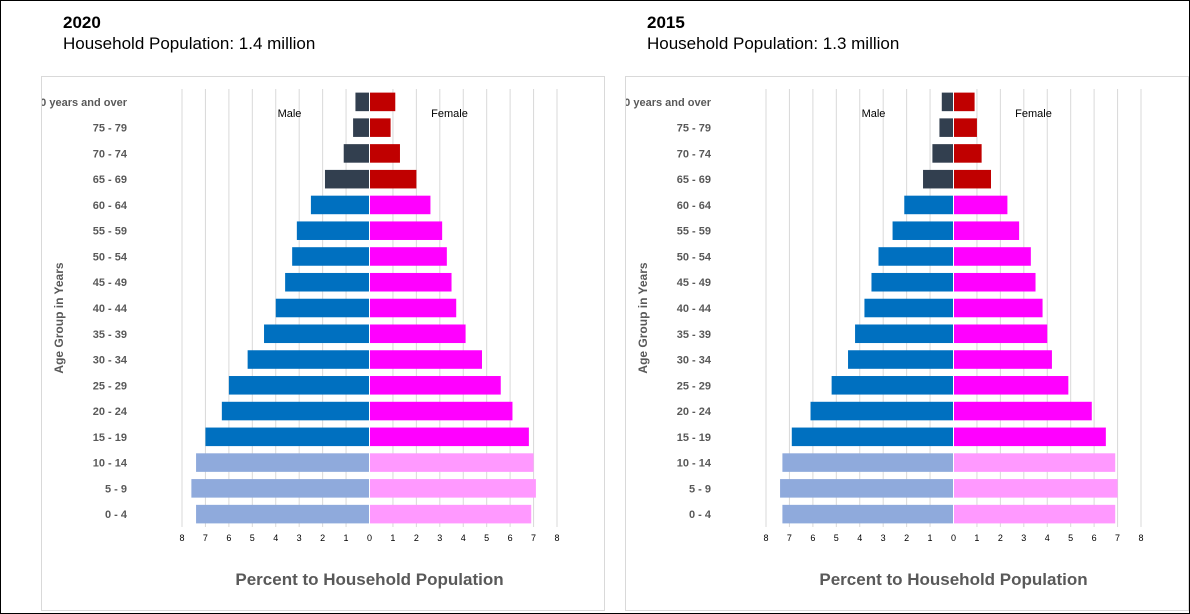 This screenshot has height=614, width=1190. I want to click on age-group-label: 70 - 74, so click(110, 154).